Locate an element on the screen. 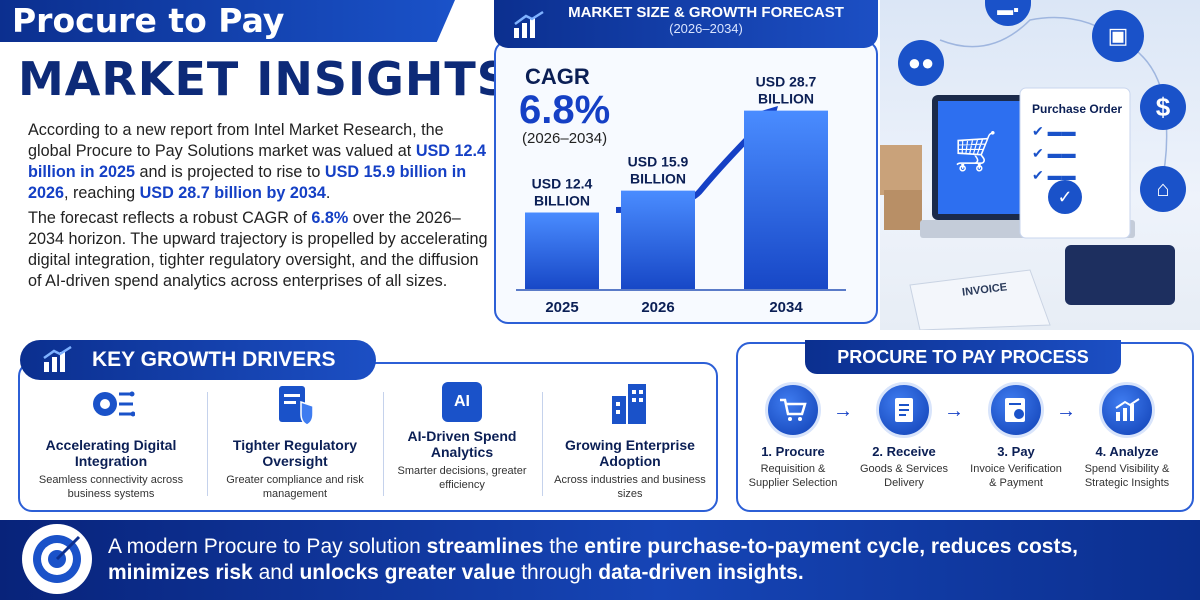 The image size is (1200, 600). bottom-text-part: A modern Procure to Pay solution is located at coordinates (267, 546).